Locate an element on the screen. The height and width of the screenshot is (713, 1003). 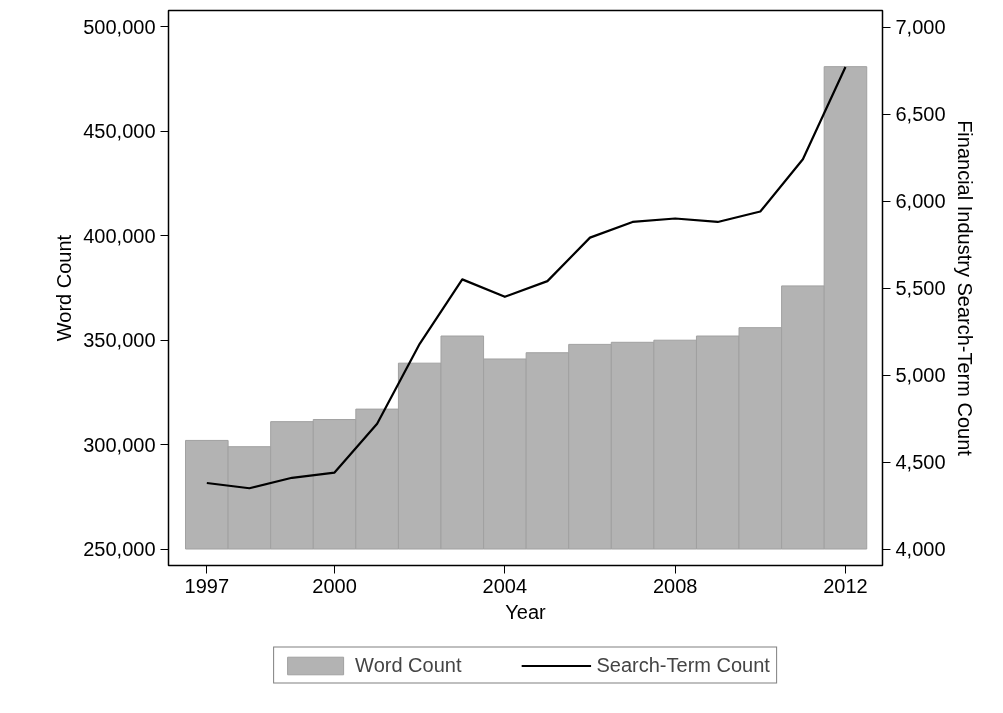
legend-label: Search-Term Count is located at coordinates (683, 665).